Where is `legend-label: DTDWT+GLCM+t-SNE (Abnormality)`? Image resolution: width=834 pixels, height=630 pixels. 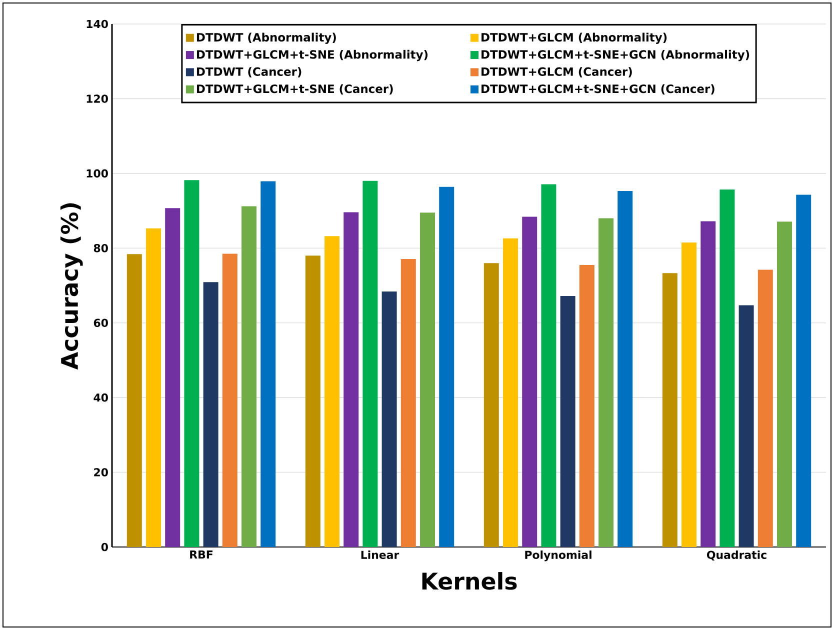 legend-label: DTDWT+GLCM+t-SNE (Abnormality) is located at coordinates (312, 56).